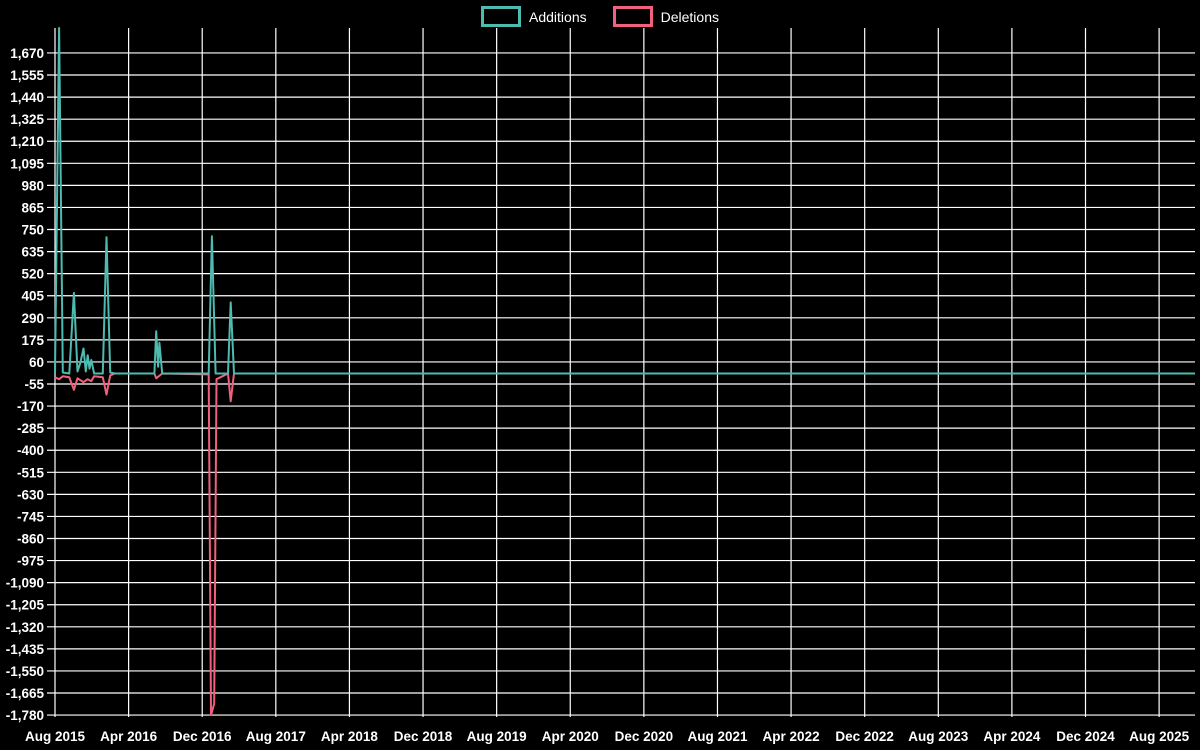 This screenshot has height=750, width=1200. What do you see at coordinates (276, 736) in the screenshot?
I see `x-tick-label: Aug 2017` at bounding box center [276, 736].